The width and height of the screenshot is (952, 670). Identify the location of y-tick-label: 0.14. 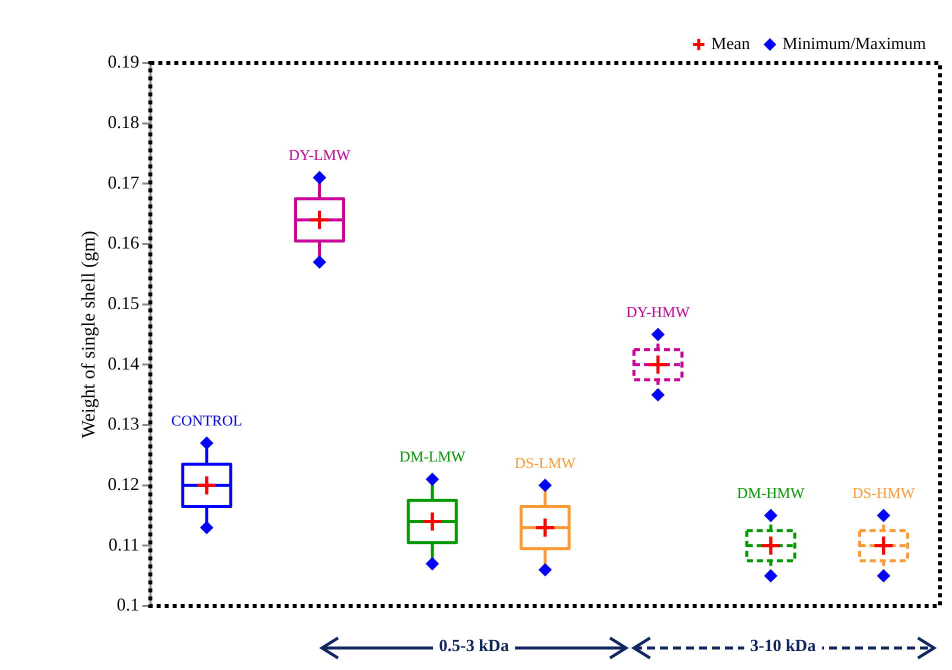
(124, 363).